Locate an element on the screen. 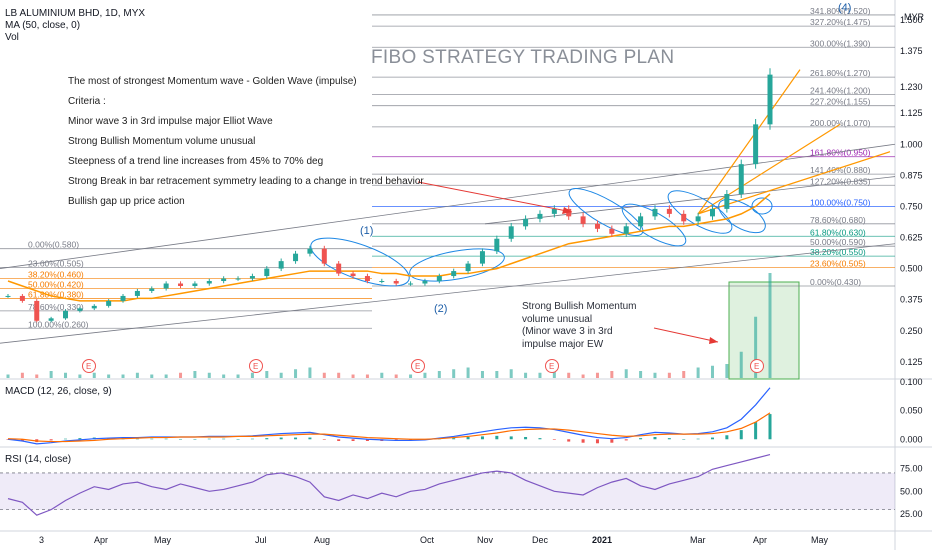 This screenshot has height=550, width=932. arrow-head is located at coordinates (713, 340).